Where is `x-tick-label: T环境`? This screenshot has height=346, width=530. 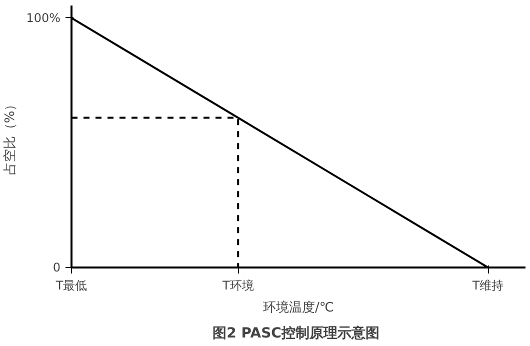 x-tick-label: T环境 is located at coordinates (237, 285).